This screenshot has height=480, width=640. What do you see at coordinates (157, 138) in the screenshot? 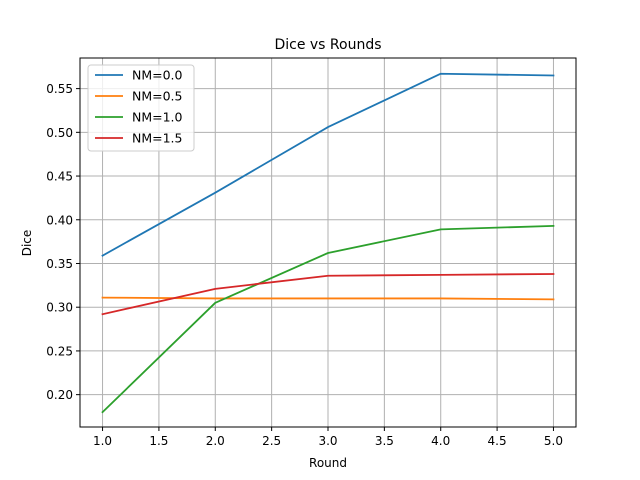
I see `legend-label-3: NM=1.5` at bounding box center [157, 138].